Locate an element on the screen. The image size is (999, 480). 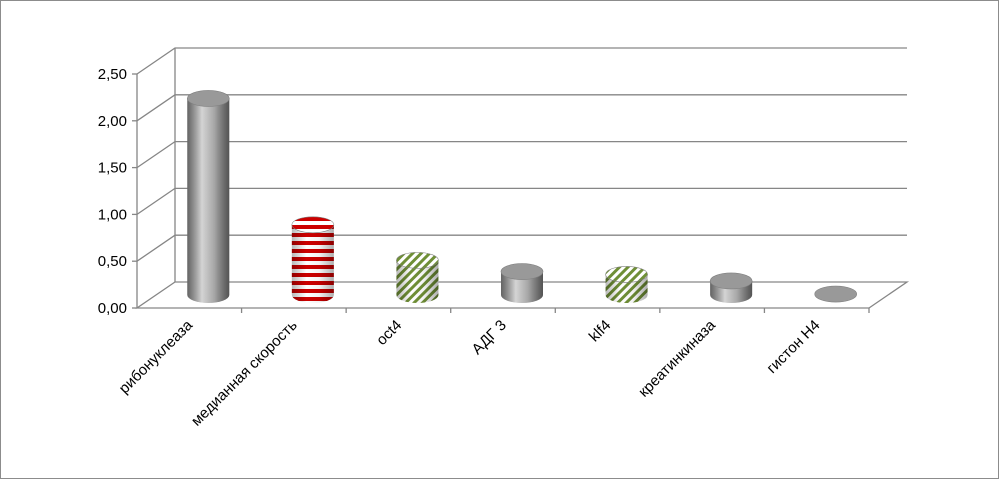
x-category-label: АДГ 3 is located at coordinates (489, 337).